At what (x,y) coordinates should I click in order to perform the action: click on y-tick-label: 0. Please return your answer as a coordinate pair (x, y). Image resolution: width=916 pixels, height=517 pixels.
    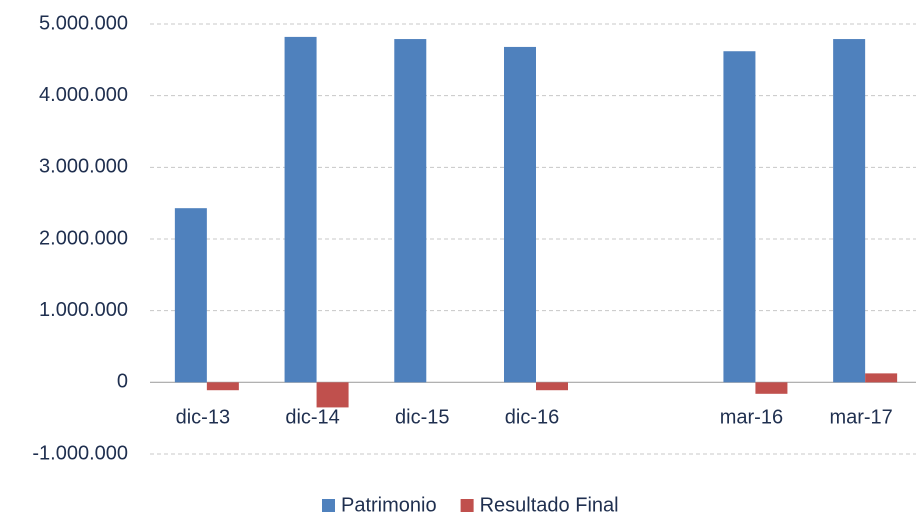
    Looking at the image, I should click on (122, 382).